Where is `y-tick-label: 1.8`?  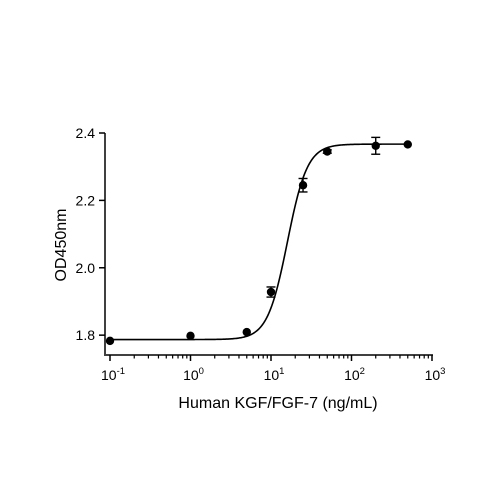 y-tick-label: 1.8 is located at coordinates (86, 335).